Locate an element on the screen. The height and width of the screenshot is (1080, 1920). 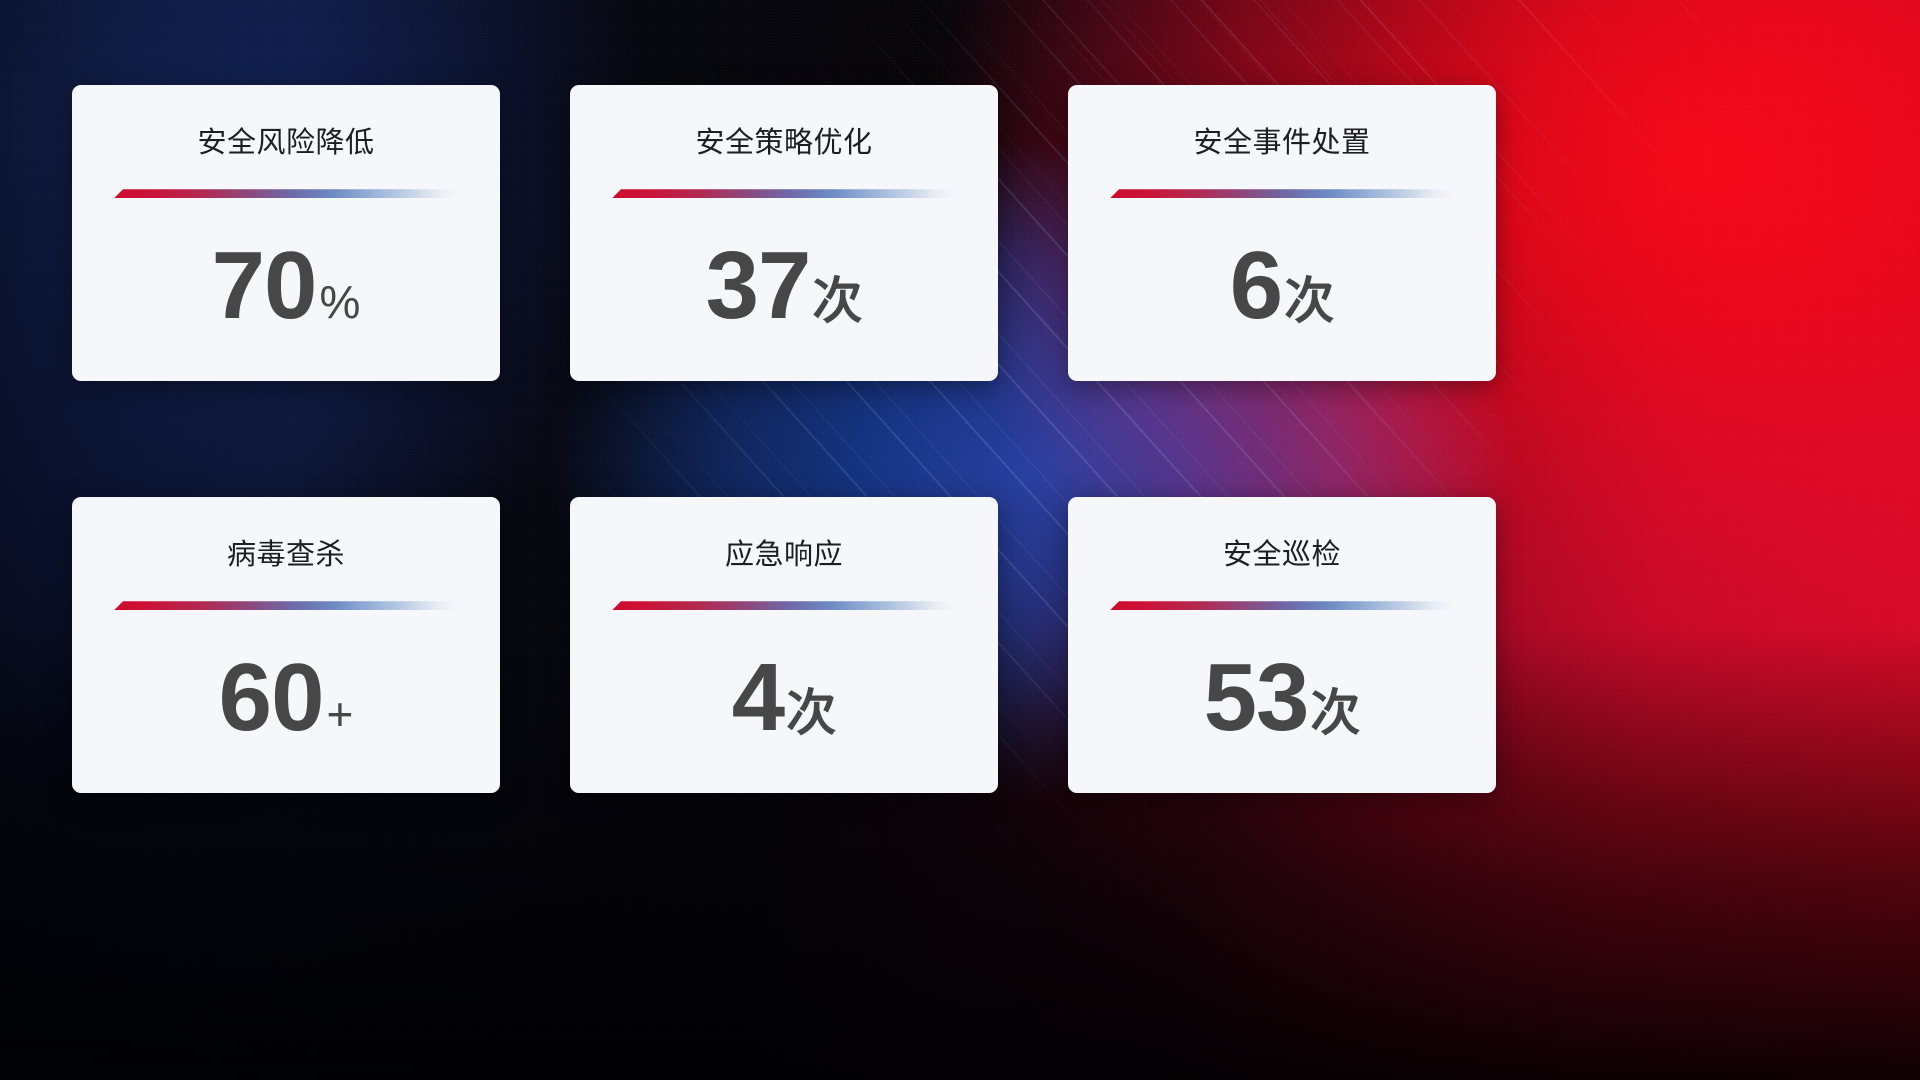
metric-number: 53 is located at coordinates (1256, 698).